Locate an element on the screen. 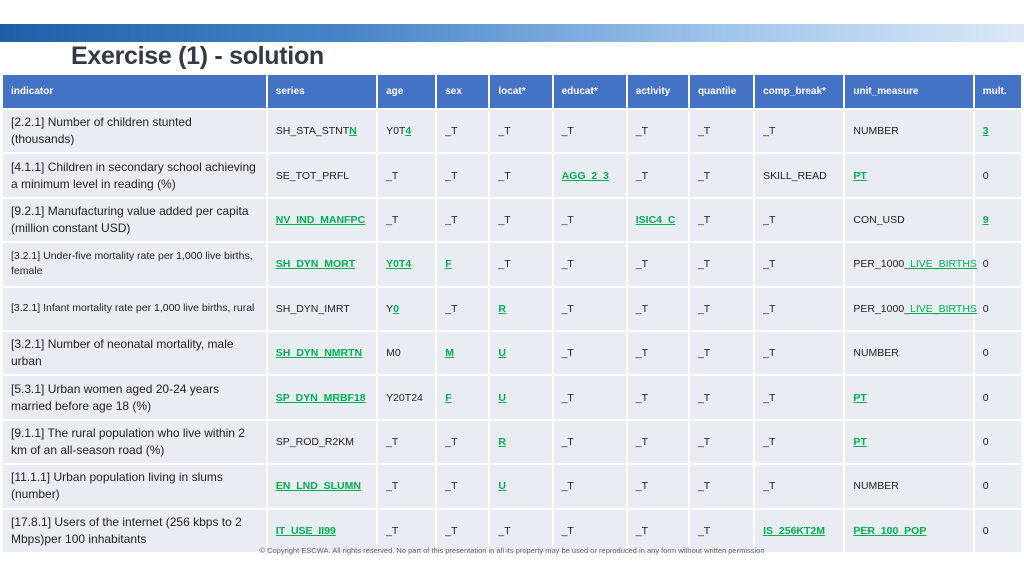 The width and height of the screenshot is (1024, 576). cell-series: EN_LND_SLUMN is located at coordinates (322, 486).